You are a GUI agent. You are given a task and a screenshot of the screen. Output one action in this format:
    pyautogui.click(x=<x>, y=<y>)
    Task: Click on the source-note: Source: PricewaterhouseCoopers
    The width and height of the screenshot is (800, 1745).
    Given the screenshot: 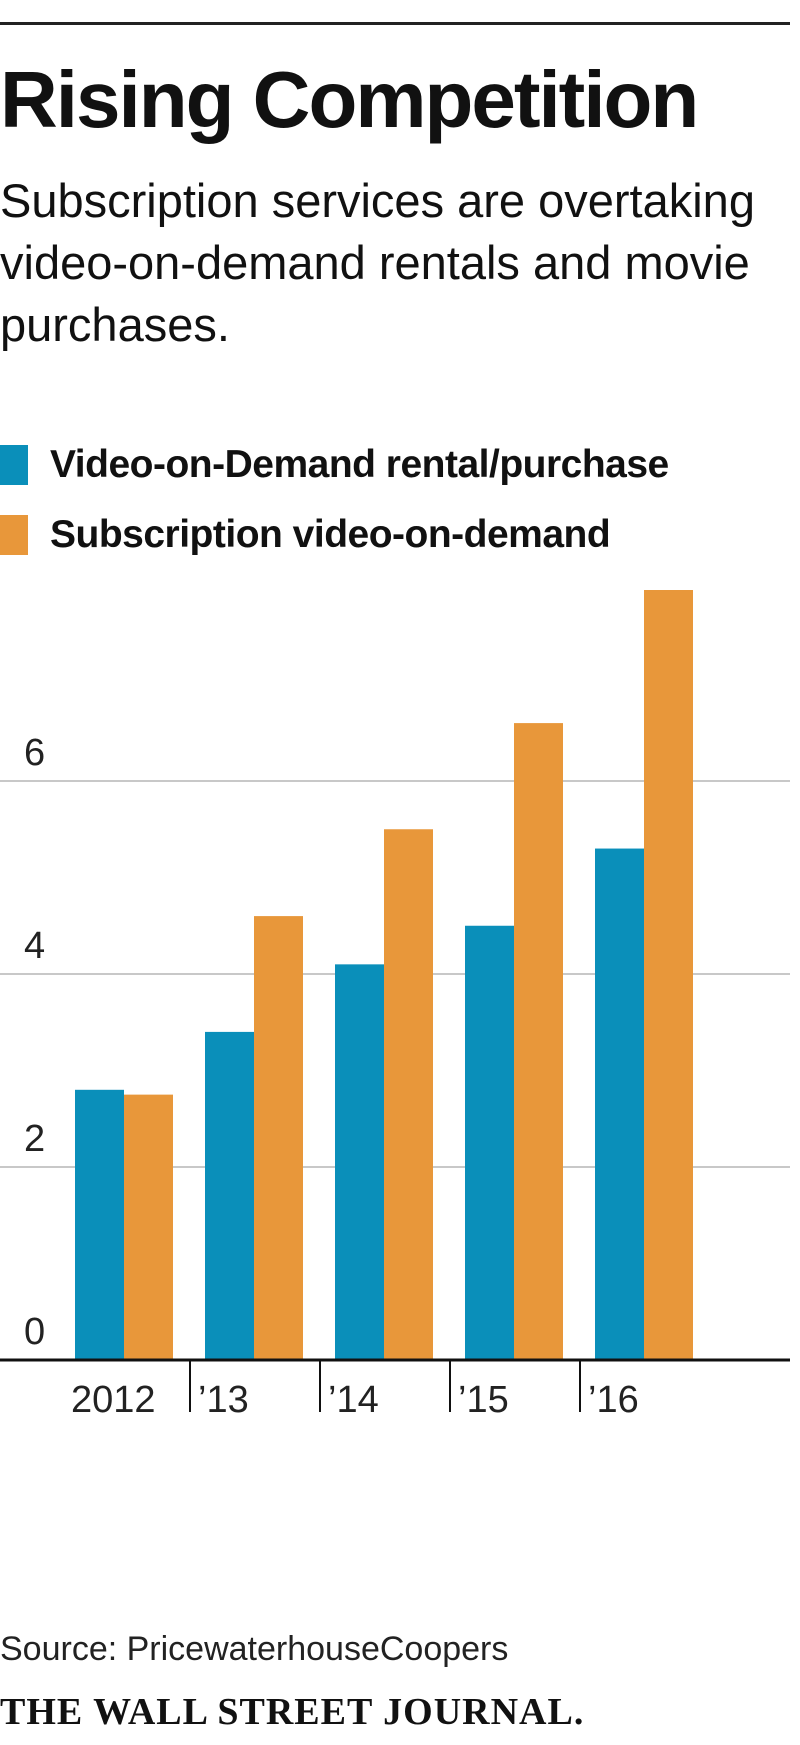 What is the action you would take?
    pyautogui.click(x=254, y=1649)
    